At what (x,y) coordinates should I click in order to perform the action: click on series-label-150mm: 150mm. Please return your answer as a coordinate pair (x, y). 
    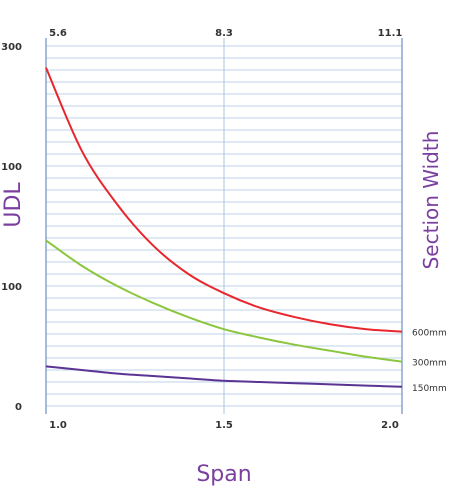
    Looking at the image, I should click on (429, 389).